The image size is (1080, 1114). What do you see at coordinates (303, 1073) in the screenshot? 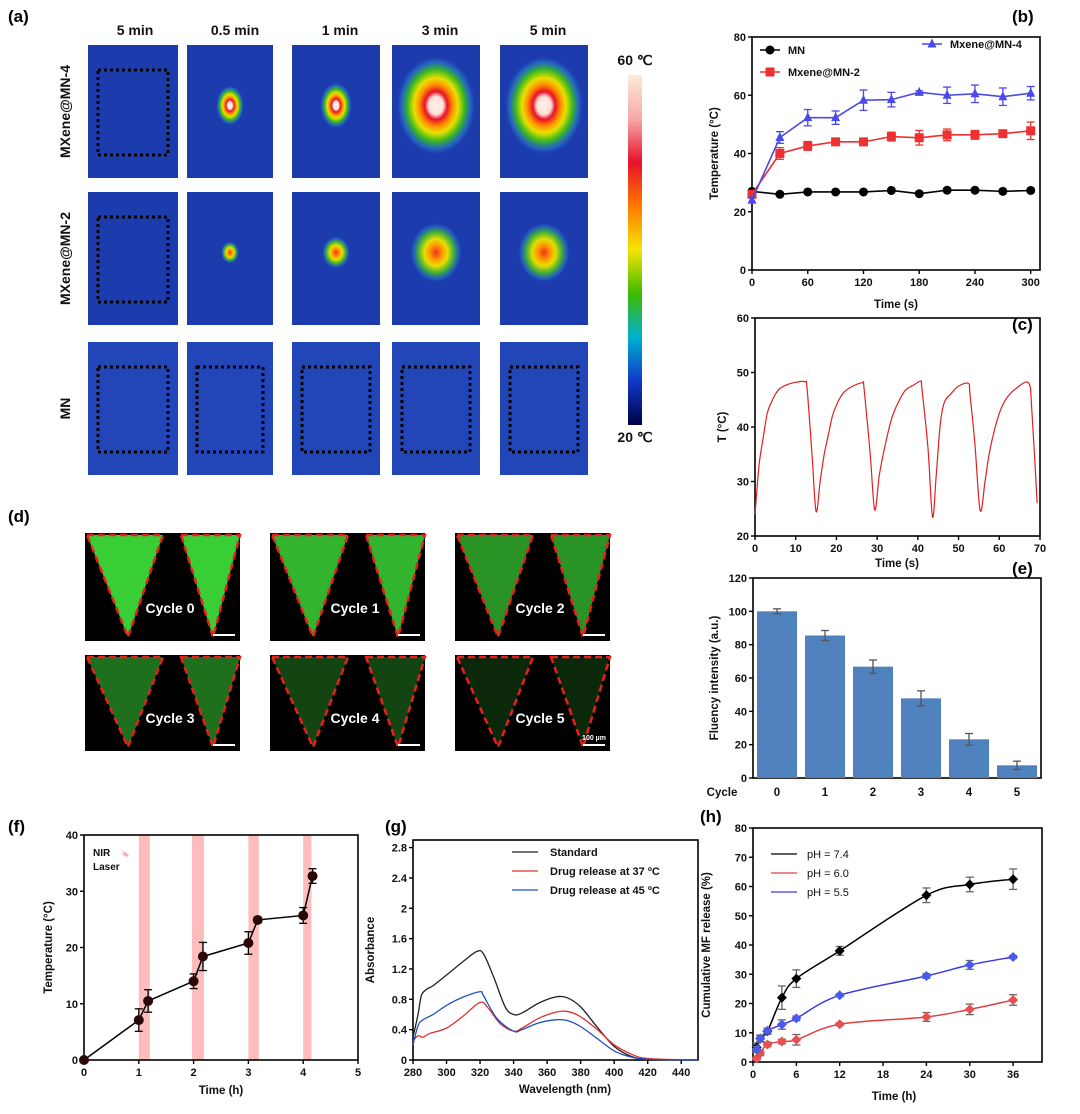
I see `x-tick-label: 4` at bounding box center [303, 1073].